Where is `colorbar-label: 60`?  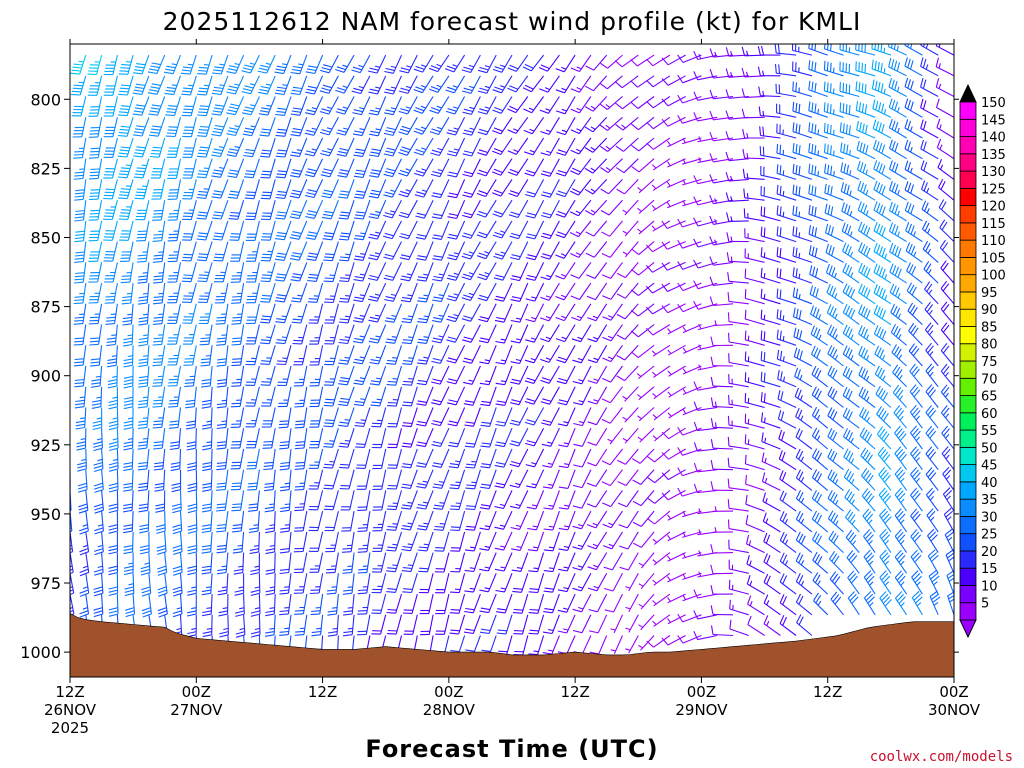 colorbar-label: 60 is located at coordinates (989, 414).